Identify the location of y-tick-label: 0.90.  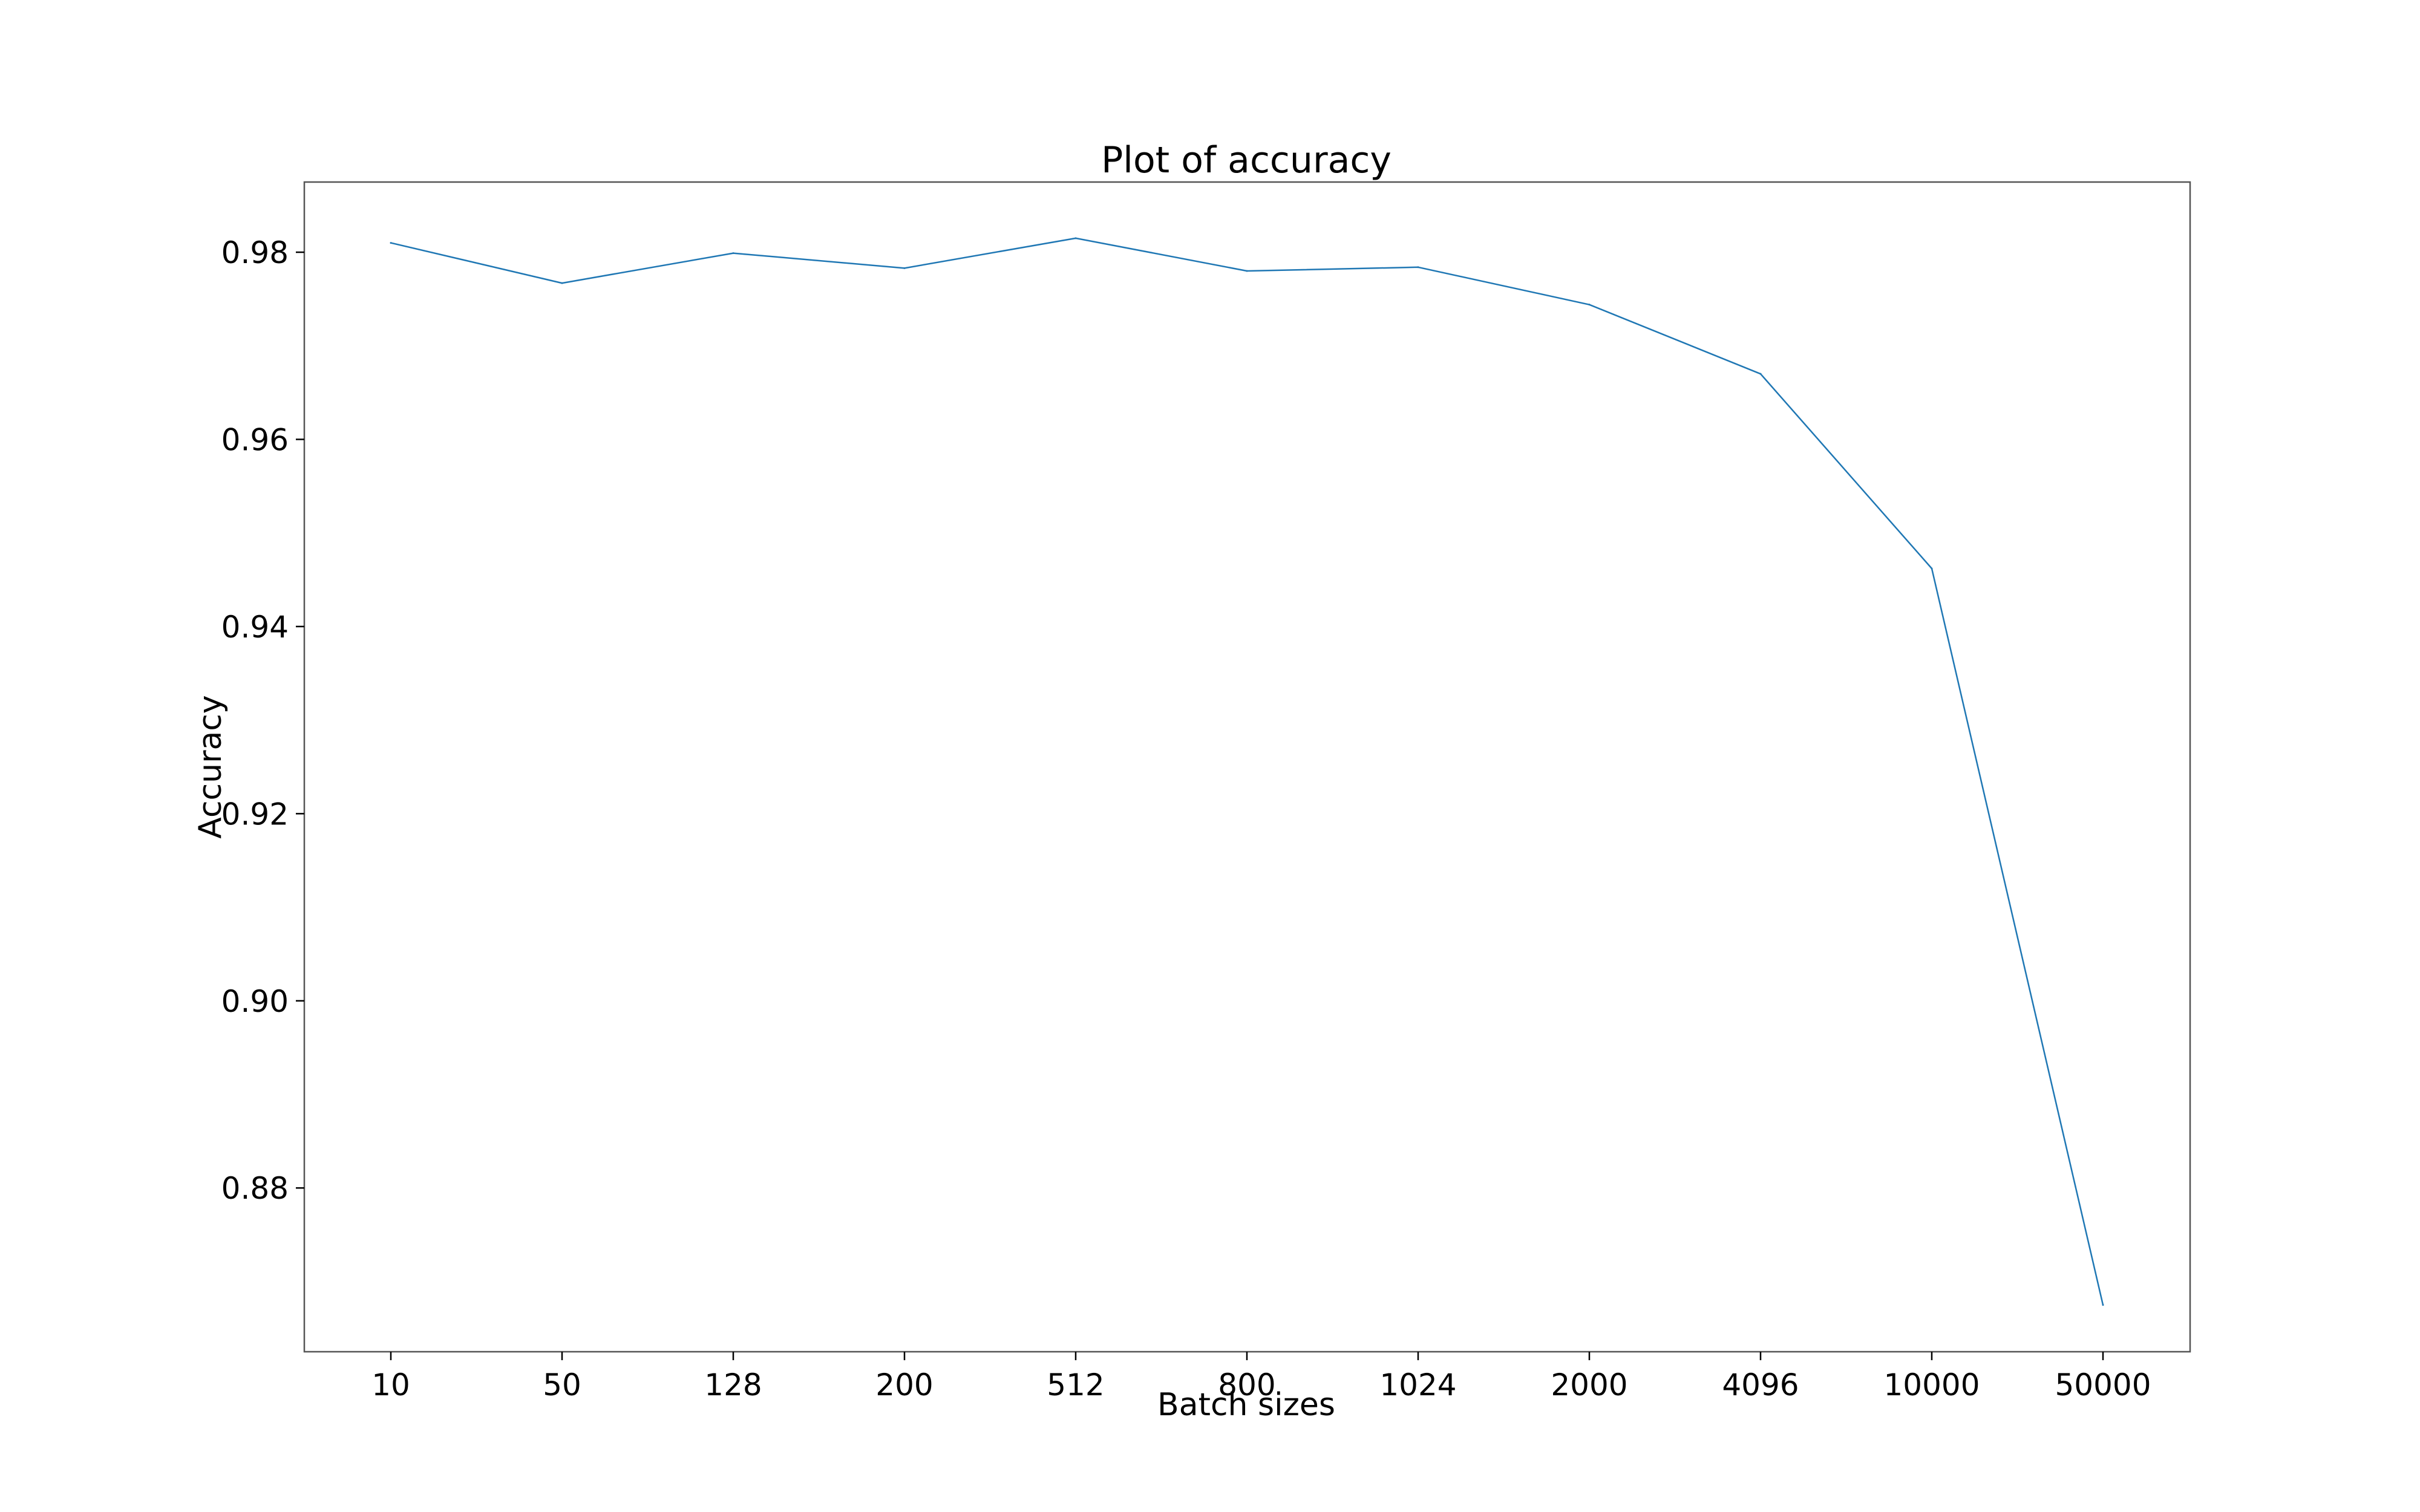
(255, 1001).